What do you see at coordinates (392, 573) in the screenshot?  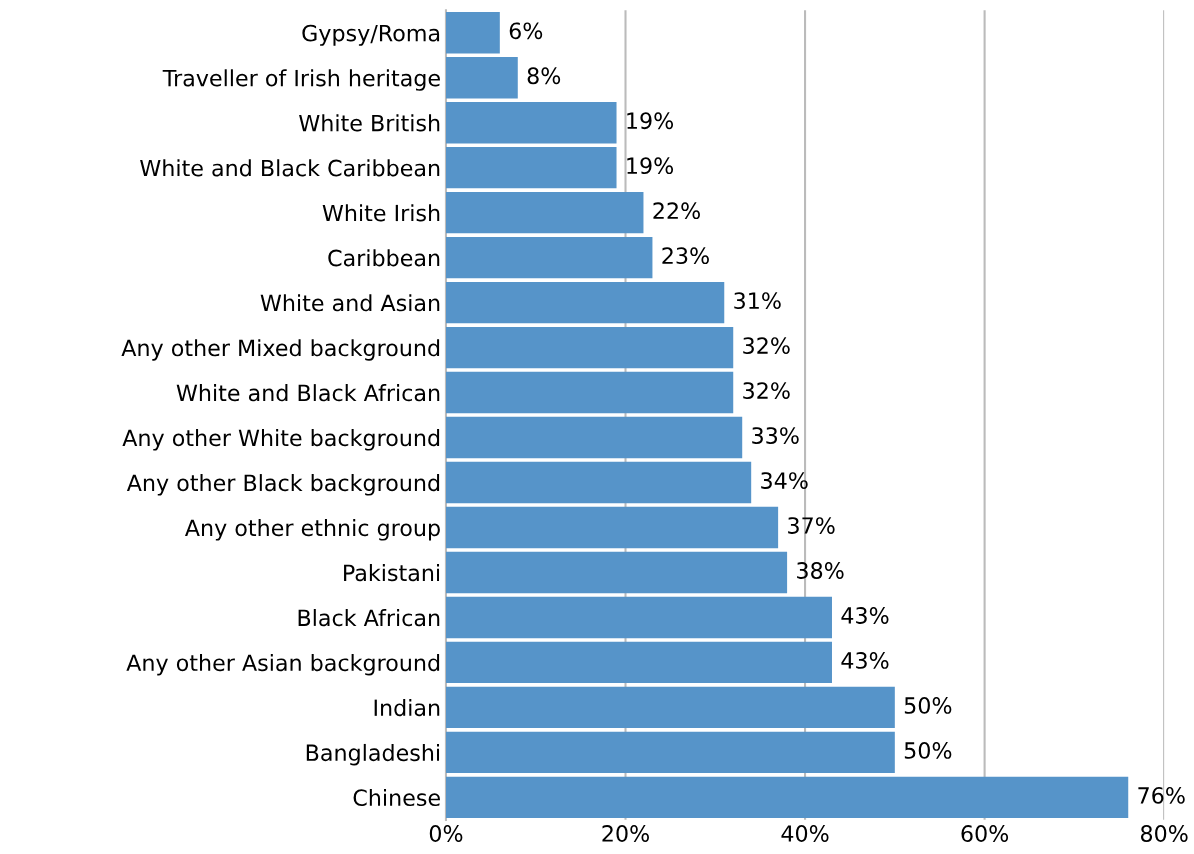 I see `y-tick-label: Pakistani` at bounding box center [392, 573].